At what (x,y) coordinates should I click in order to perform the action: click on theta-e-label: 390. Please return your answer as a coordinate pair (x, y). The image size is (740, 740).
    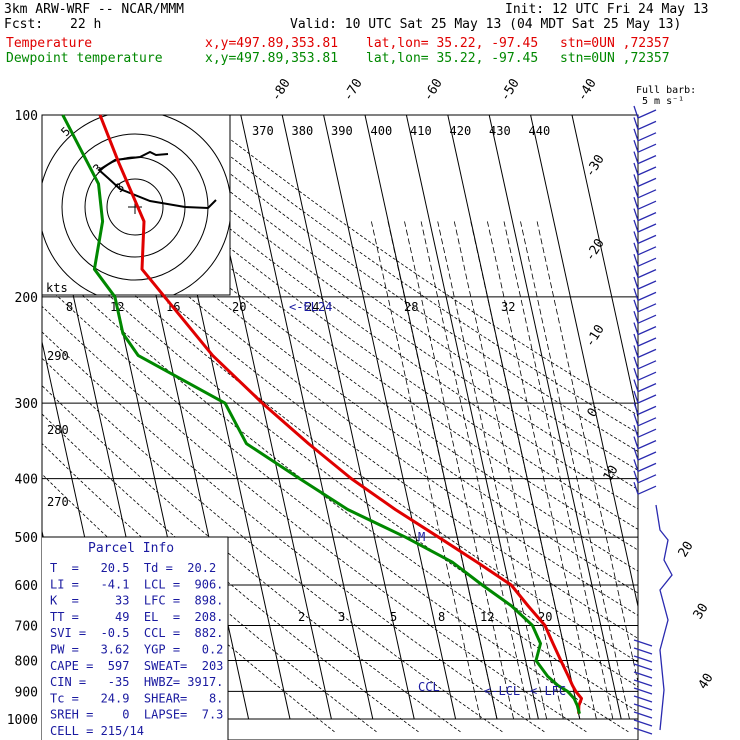
    Looking at the image, I should click on (342, 131).